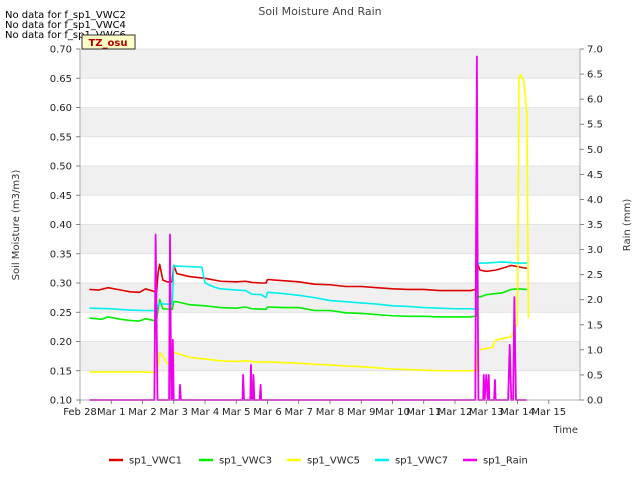  What do you see at coordinates (80, 412) in the screenshot?
I see `x-tick-label: Feb 28` at bounding box center [80, 412].